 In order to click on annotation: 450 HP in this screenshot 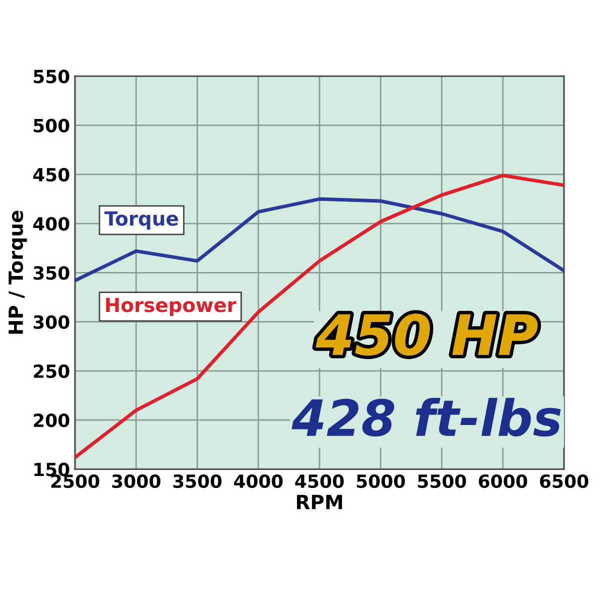, I will do `click(427, 335)`.